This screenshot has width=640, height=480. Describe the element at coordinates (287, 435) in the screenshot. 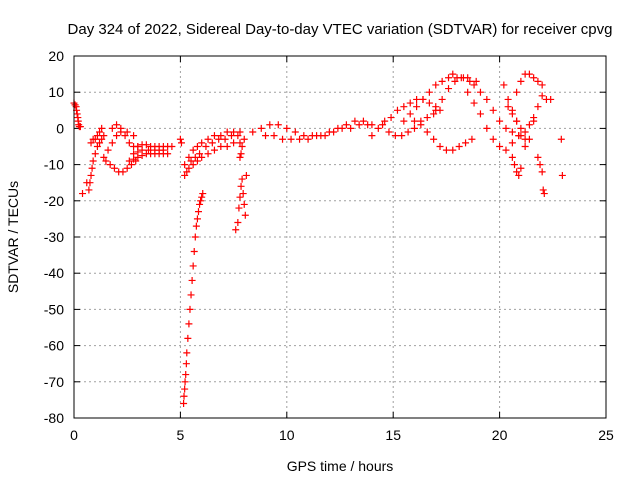

I see `x-tick-label: 10` at that location.